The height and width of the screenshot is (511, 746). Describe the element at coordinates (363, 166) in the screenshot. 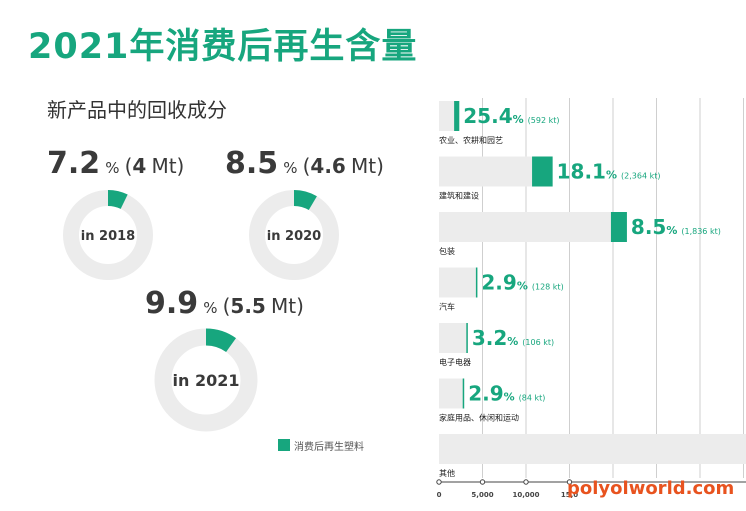

I see `stat-2020-amount-unit: Mt` at that location.